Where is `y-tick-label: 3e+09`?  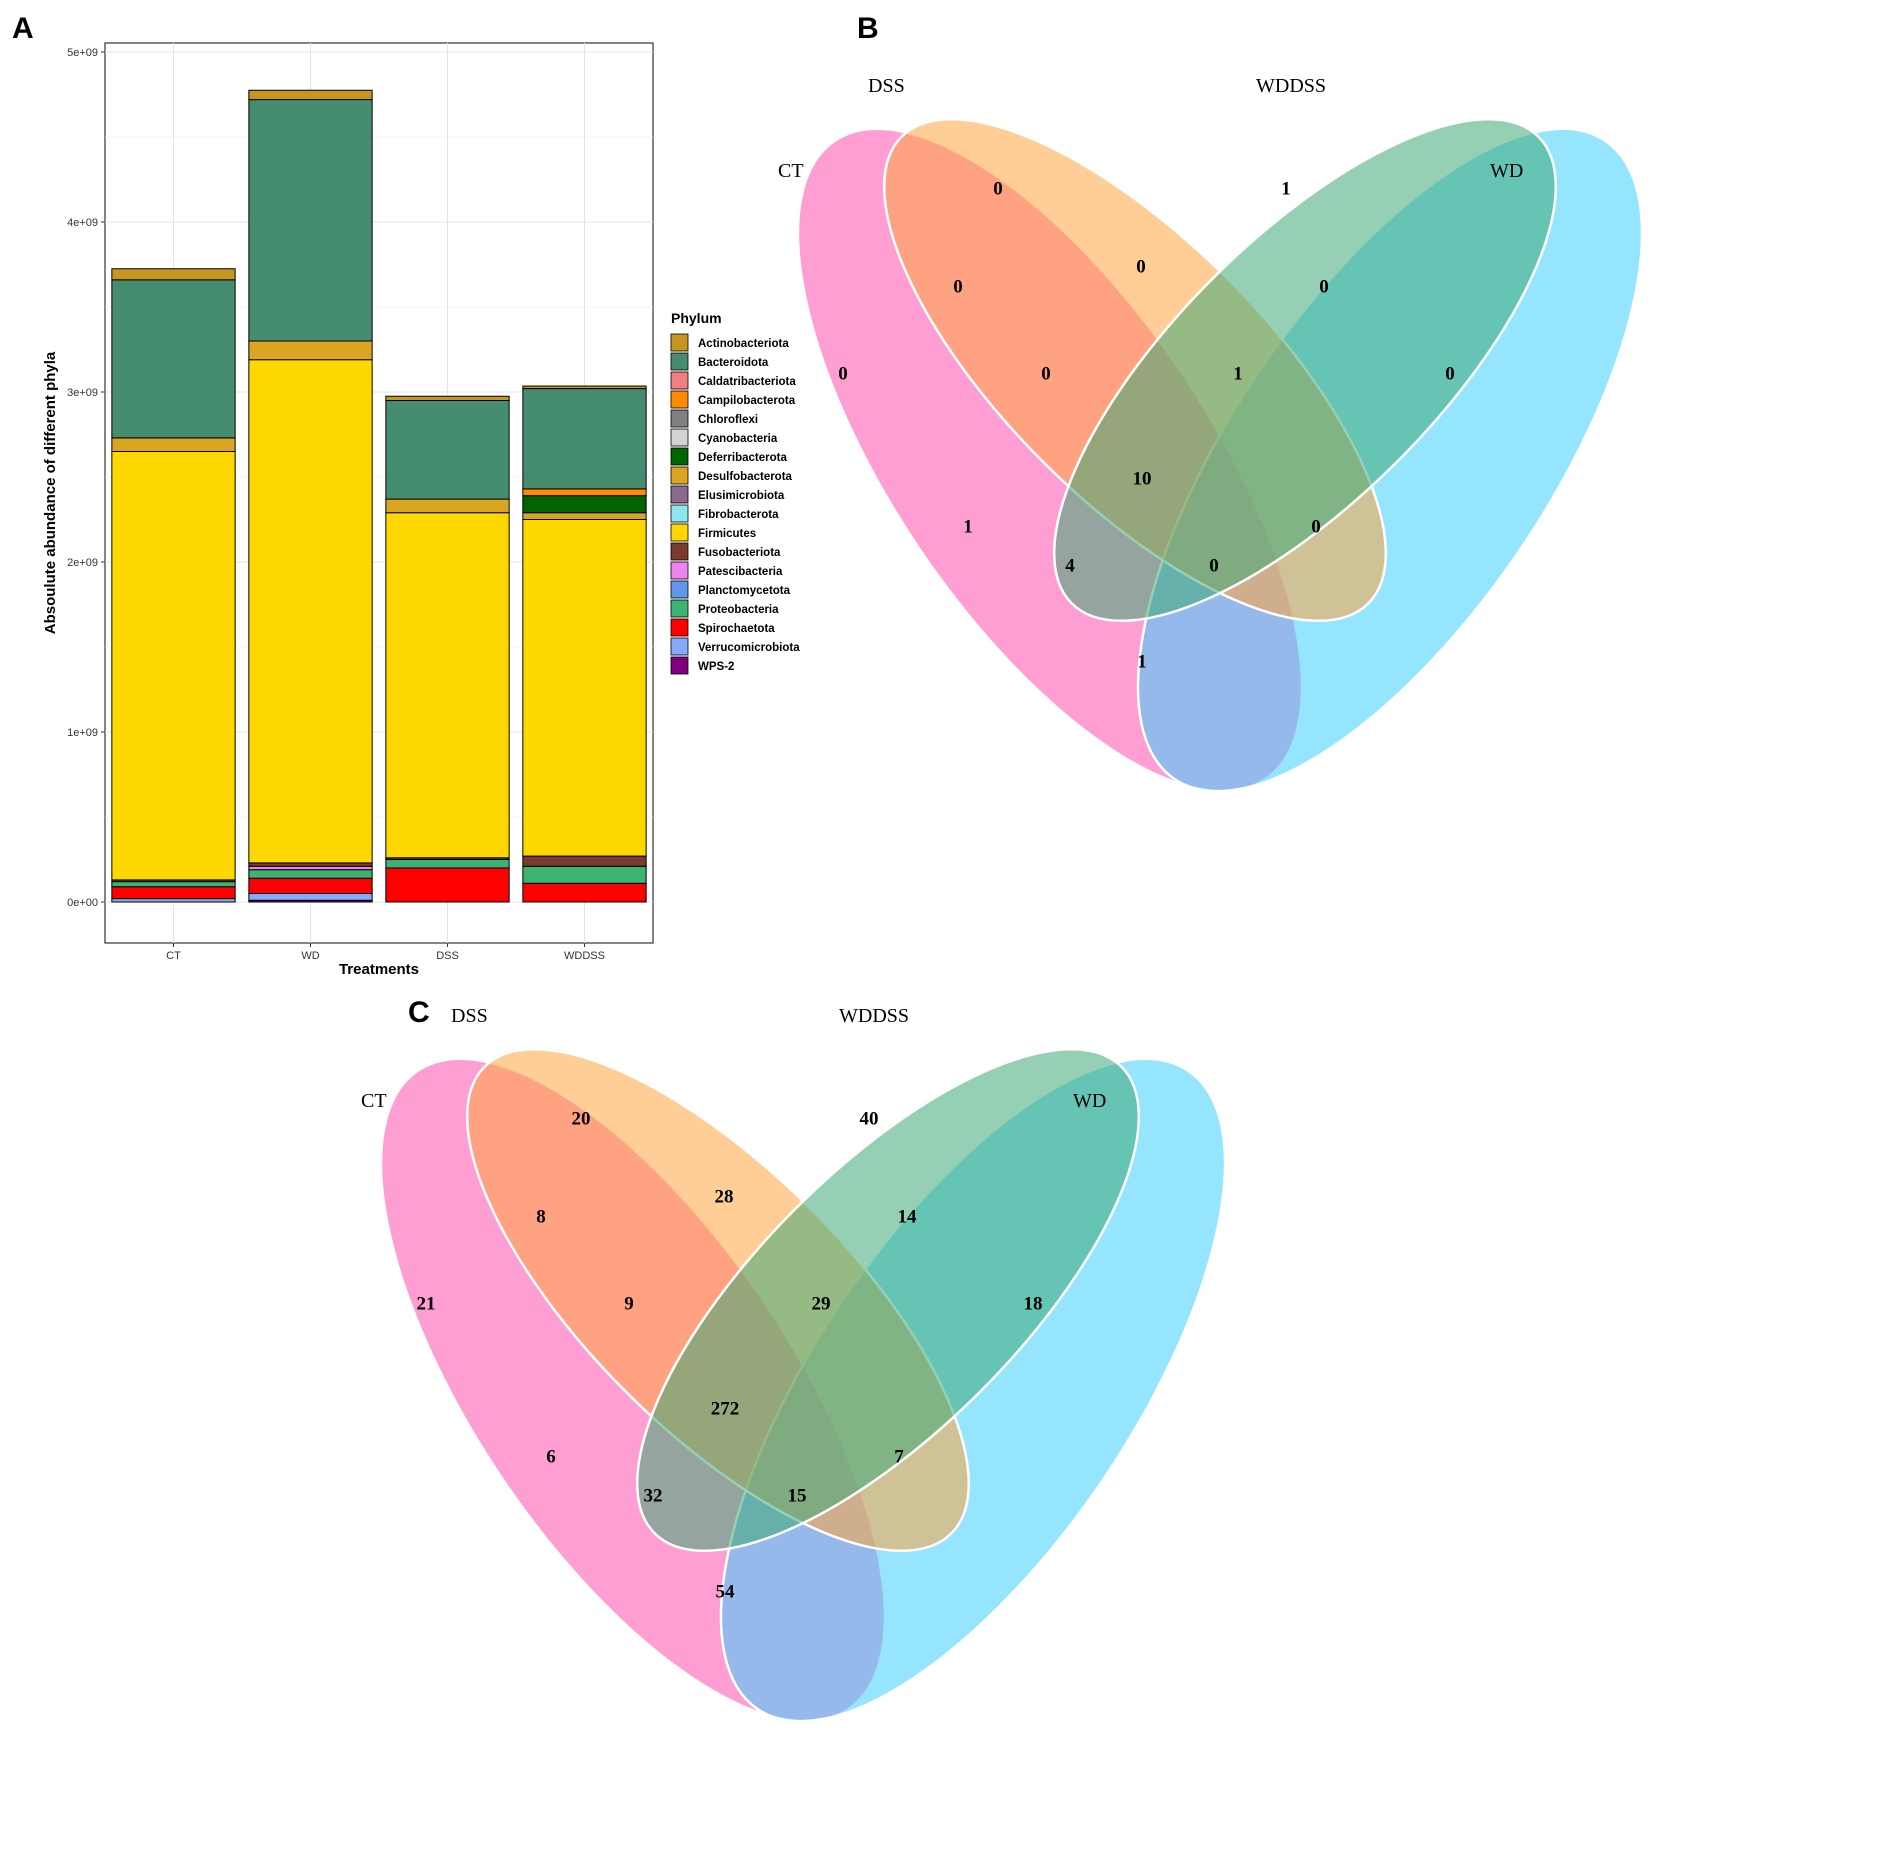
y-tick-label: 3e+09 is located at coordinates (82, 393).